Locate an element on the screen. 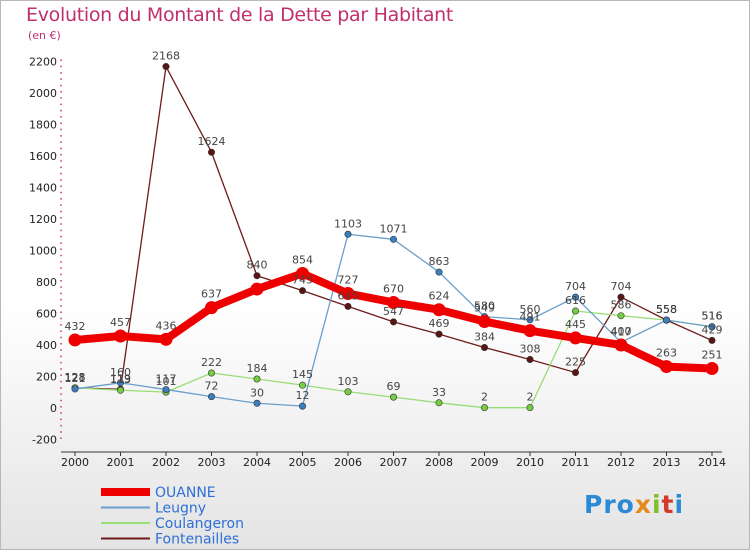  legend-item-coulangeron: Coulangeron is located at coordinates (172, 524).